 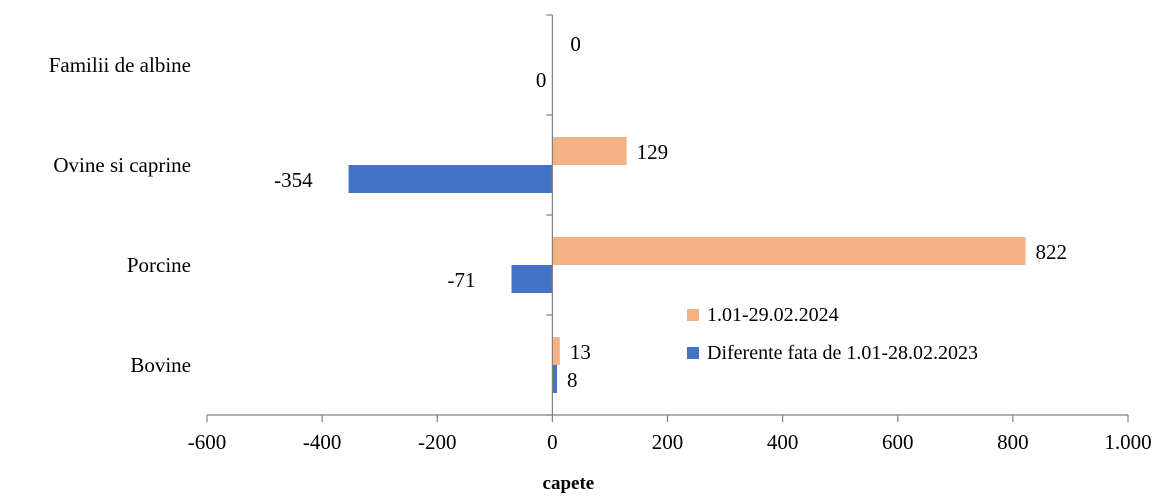 I want to click on data-label: 8, so click(x=572, y=380).